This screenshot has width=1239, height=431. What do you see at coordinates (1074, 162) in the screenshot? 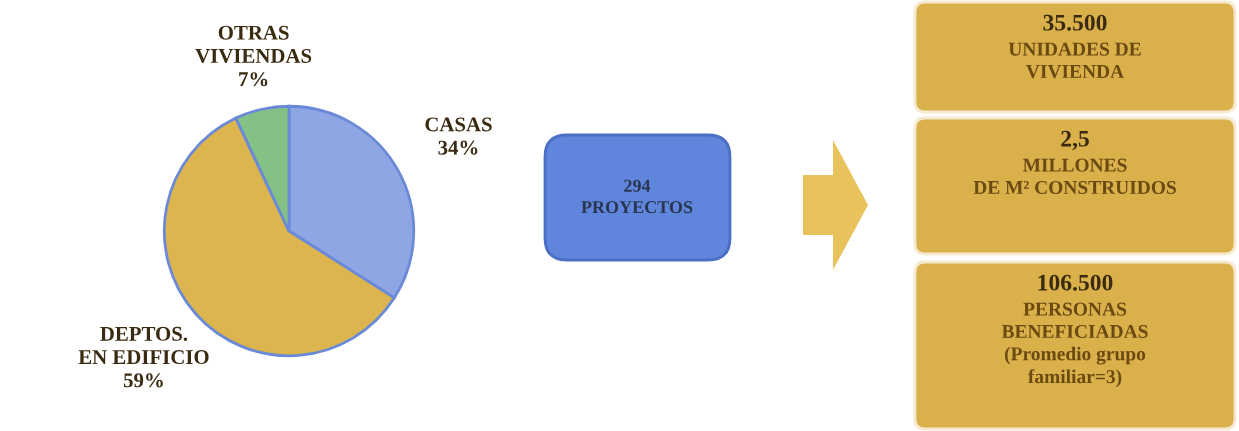
I see `text: 2,5 MILLONES DE M² CONSTRUIDOS` at bounding box center [1074, 162].